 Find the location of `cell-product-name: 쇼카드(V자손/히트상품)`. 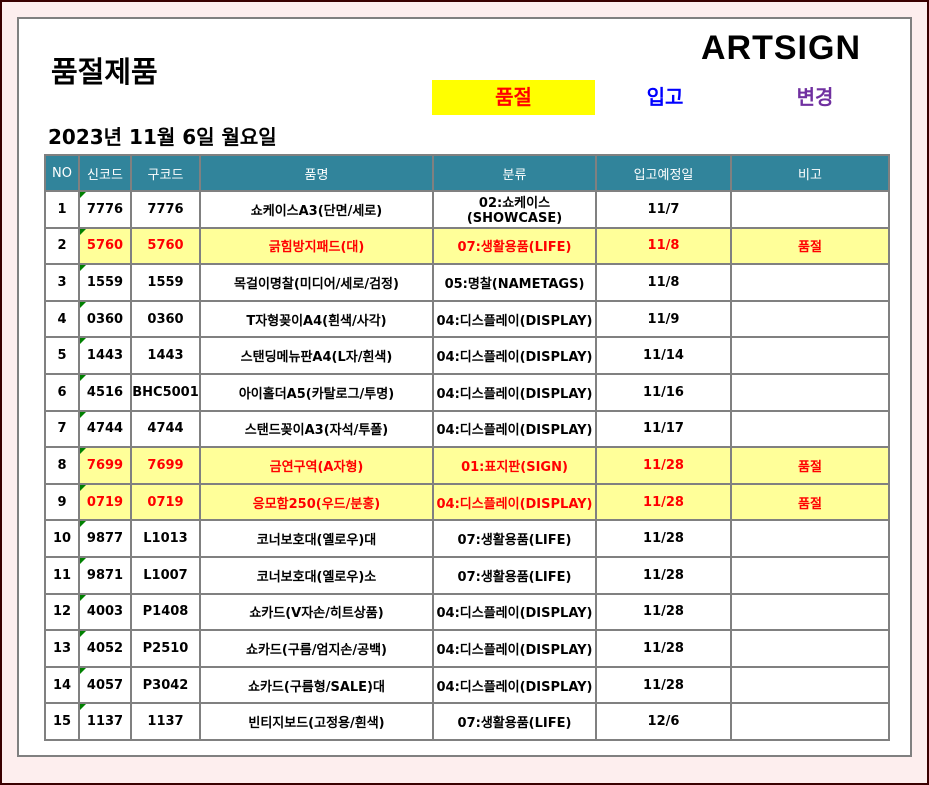

cell-product-name: 쇼카드(V자손/히트상품) is located at coordinates (316, 612).